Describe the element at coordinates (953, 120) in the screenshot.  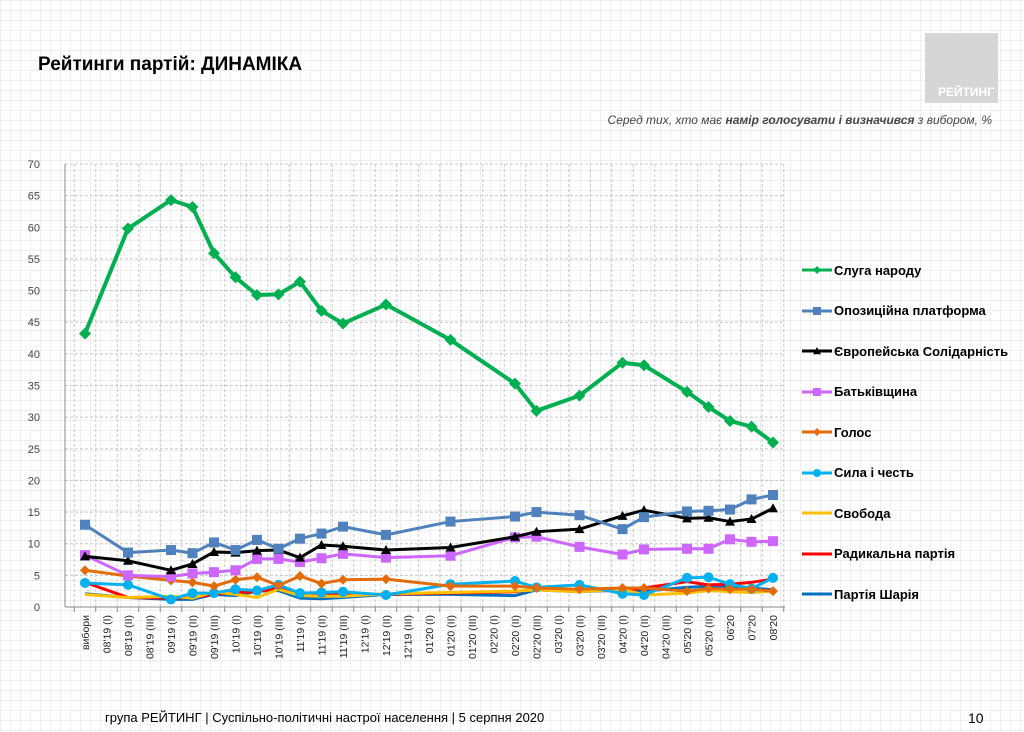
I see `subtitle-post: з вибором, %` at that location.